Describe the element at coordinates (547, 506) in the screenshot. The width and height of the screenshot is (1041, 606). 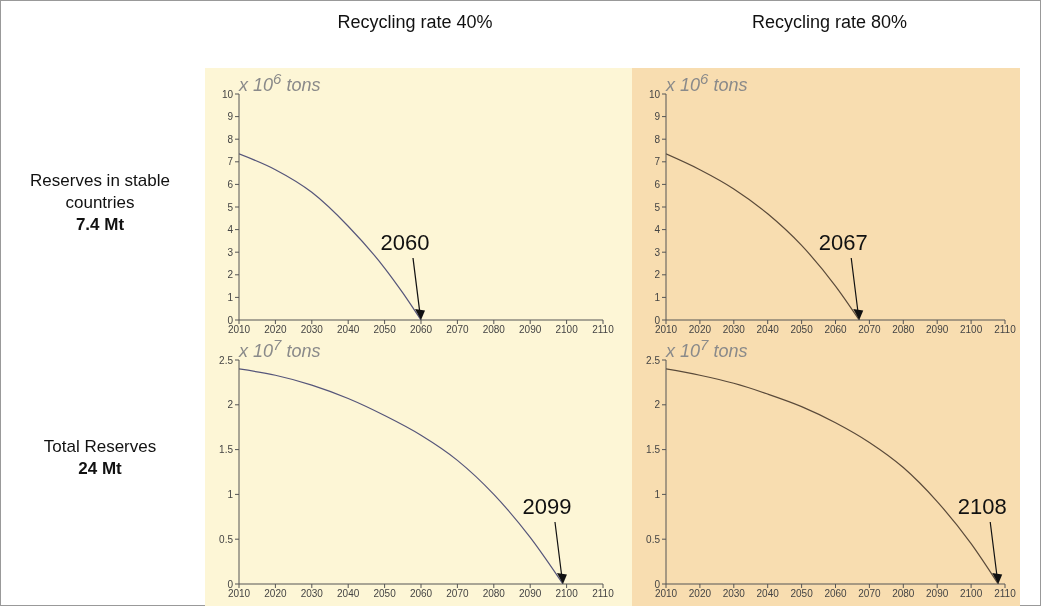
I see `annotation: 2099` at that location.